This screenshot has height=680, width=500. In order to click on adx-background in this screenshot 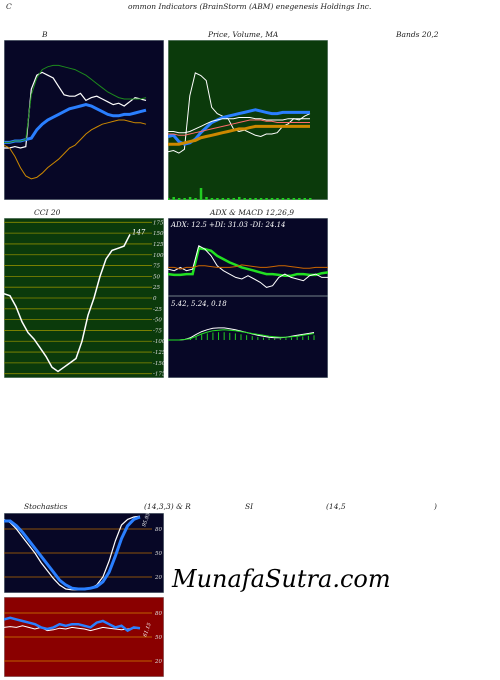, I will do `click(248, 298)`.